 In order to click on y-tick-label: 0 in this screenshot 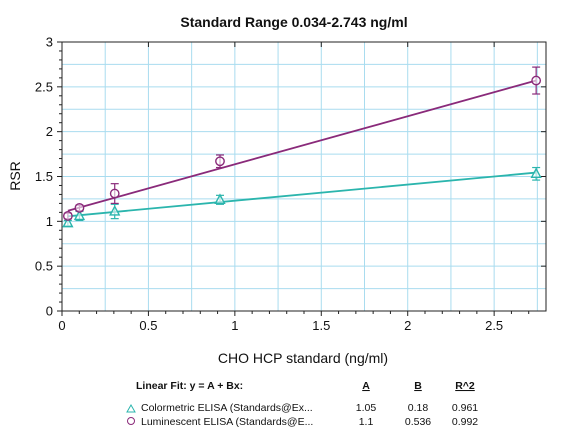, I will do `click(49, 311)`.